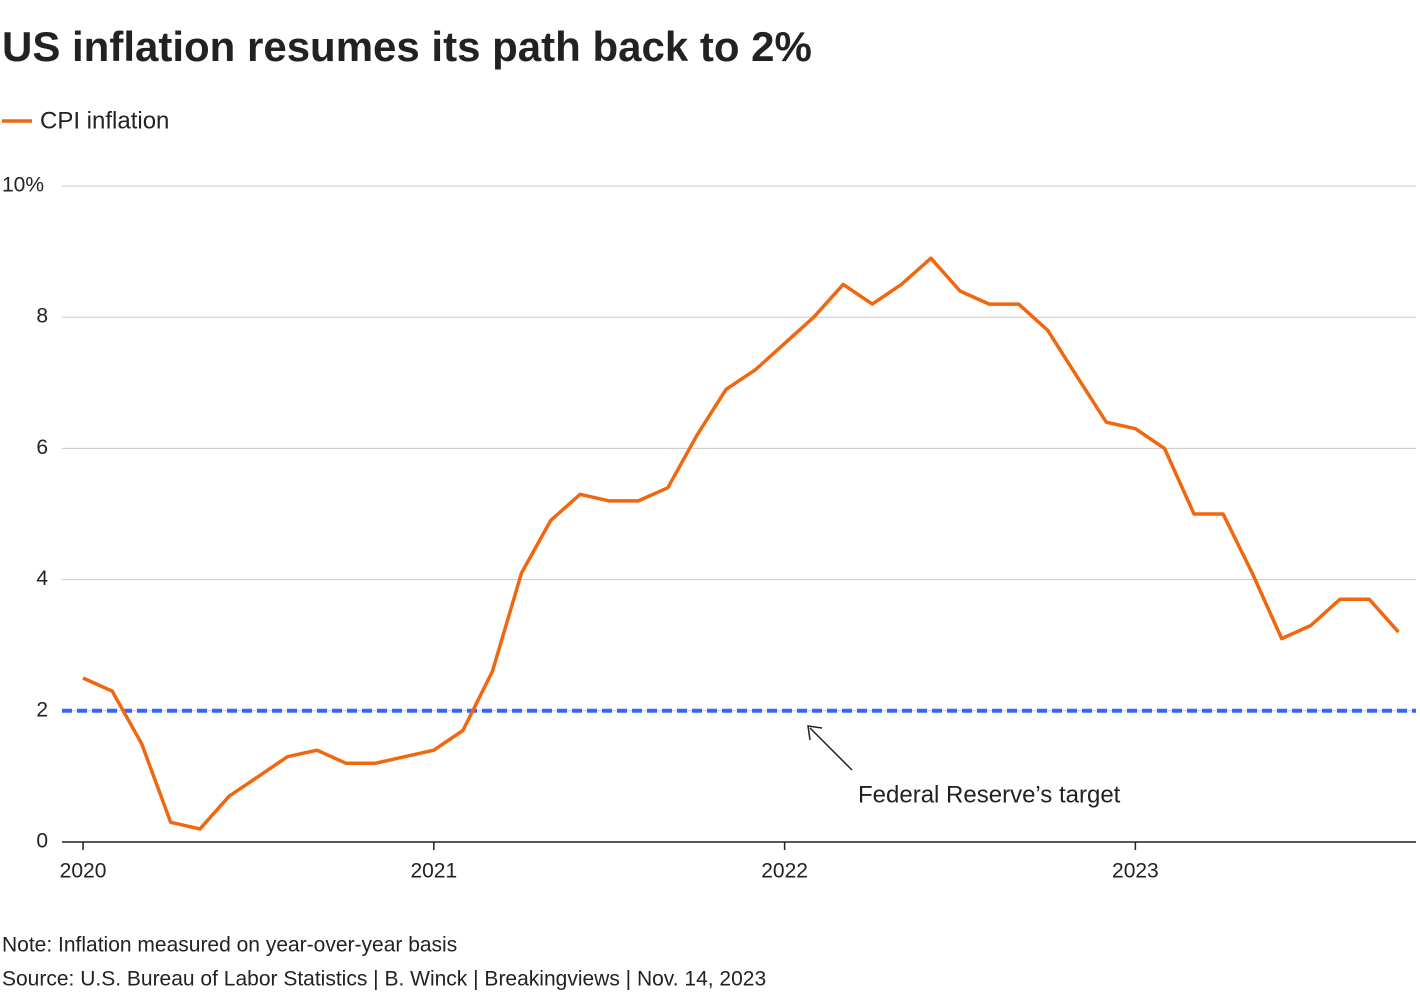  Describe the element at coordinates (433, 871) in the screenshot. I see `x-tick-label: 2021` at that location.